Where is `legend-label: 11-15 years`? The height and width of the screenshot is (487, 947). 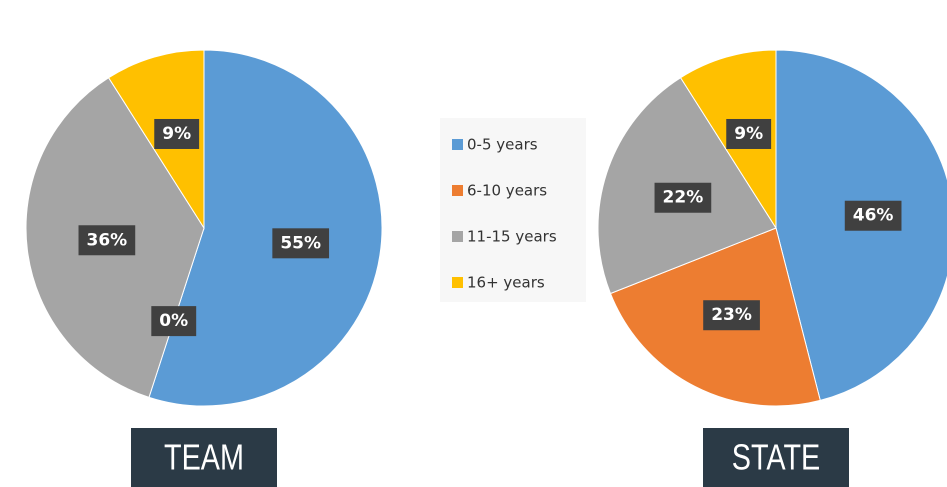 legend-label: 11-15 years is located at coordinates (512, 237).